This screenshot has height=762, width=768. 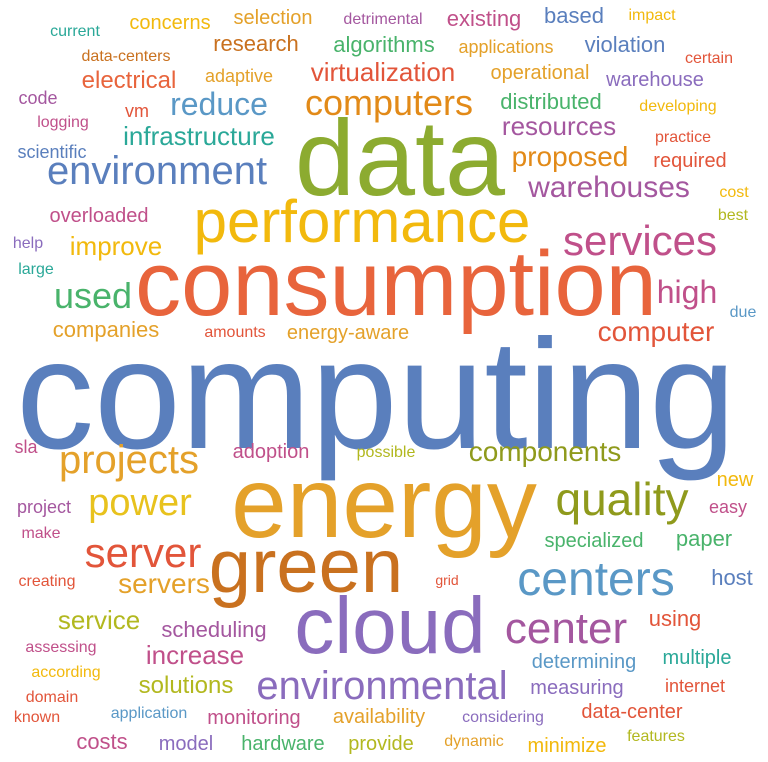 What do you see at coordinates (390, 625) in the screenshot?
I see `word-cloud: cloud` at bounding box center [390, 625].